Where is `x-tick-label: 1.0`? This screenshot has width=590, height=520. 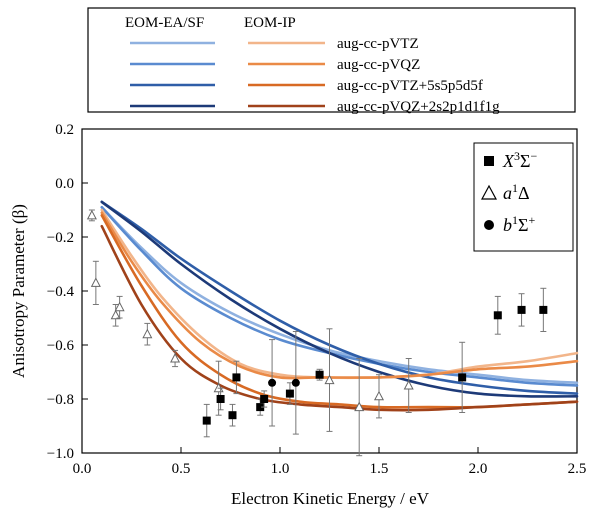 x-tick-label: 1.0 is located at coordinates (280, 469).